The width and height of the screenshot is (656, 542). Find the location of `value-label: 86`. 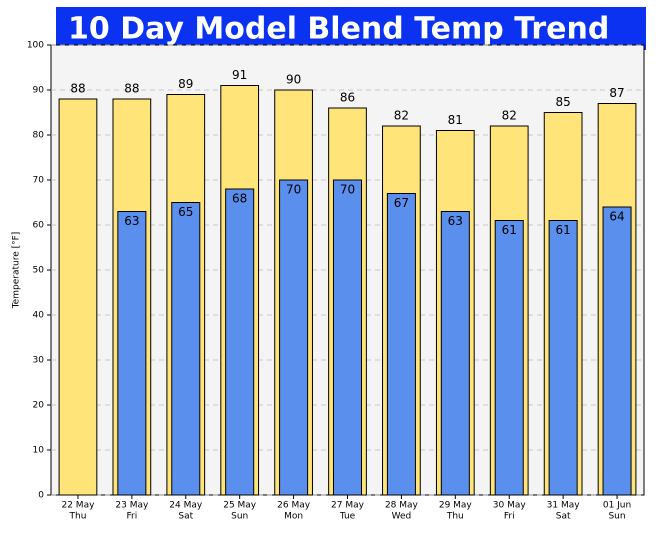

value-label: 86 is located at coordinates (347, 98).